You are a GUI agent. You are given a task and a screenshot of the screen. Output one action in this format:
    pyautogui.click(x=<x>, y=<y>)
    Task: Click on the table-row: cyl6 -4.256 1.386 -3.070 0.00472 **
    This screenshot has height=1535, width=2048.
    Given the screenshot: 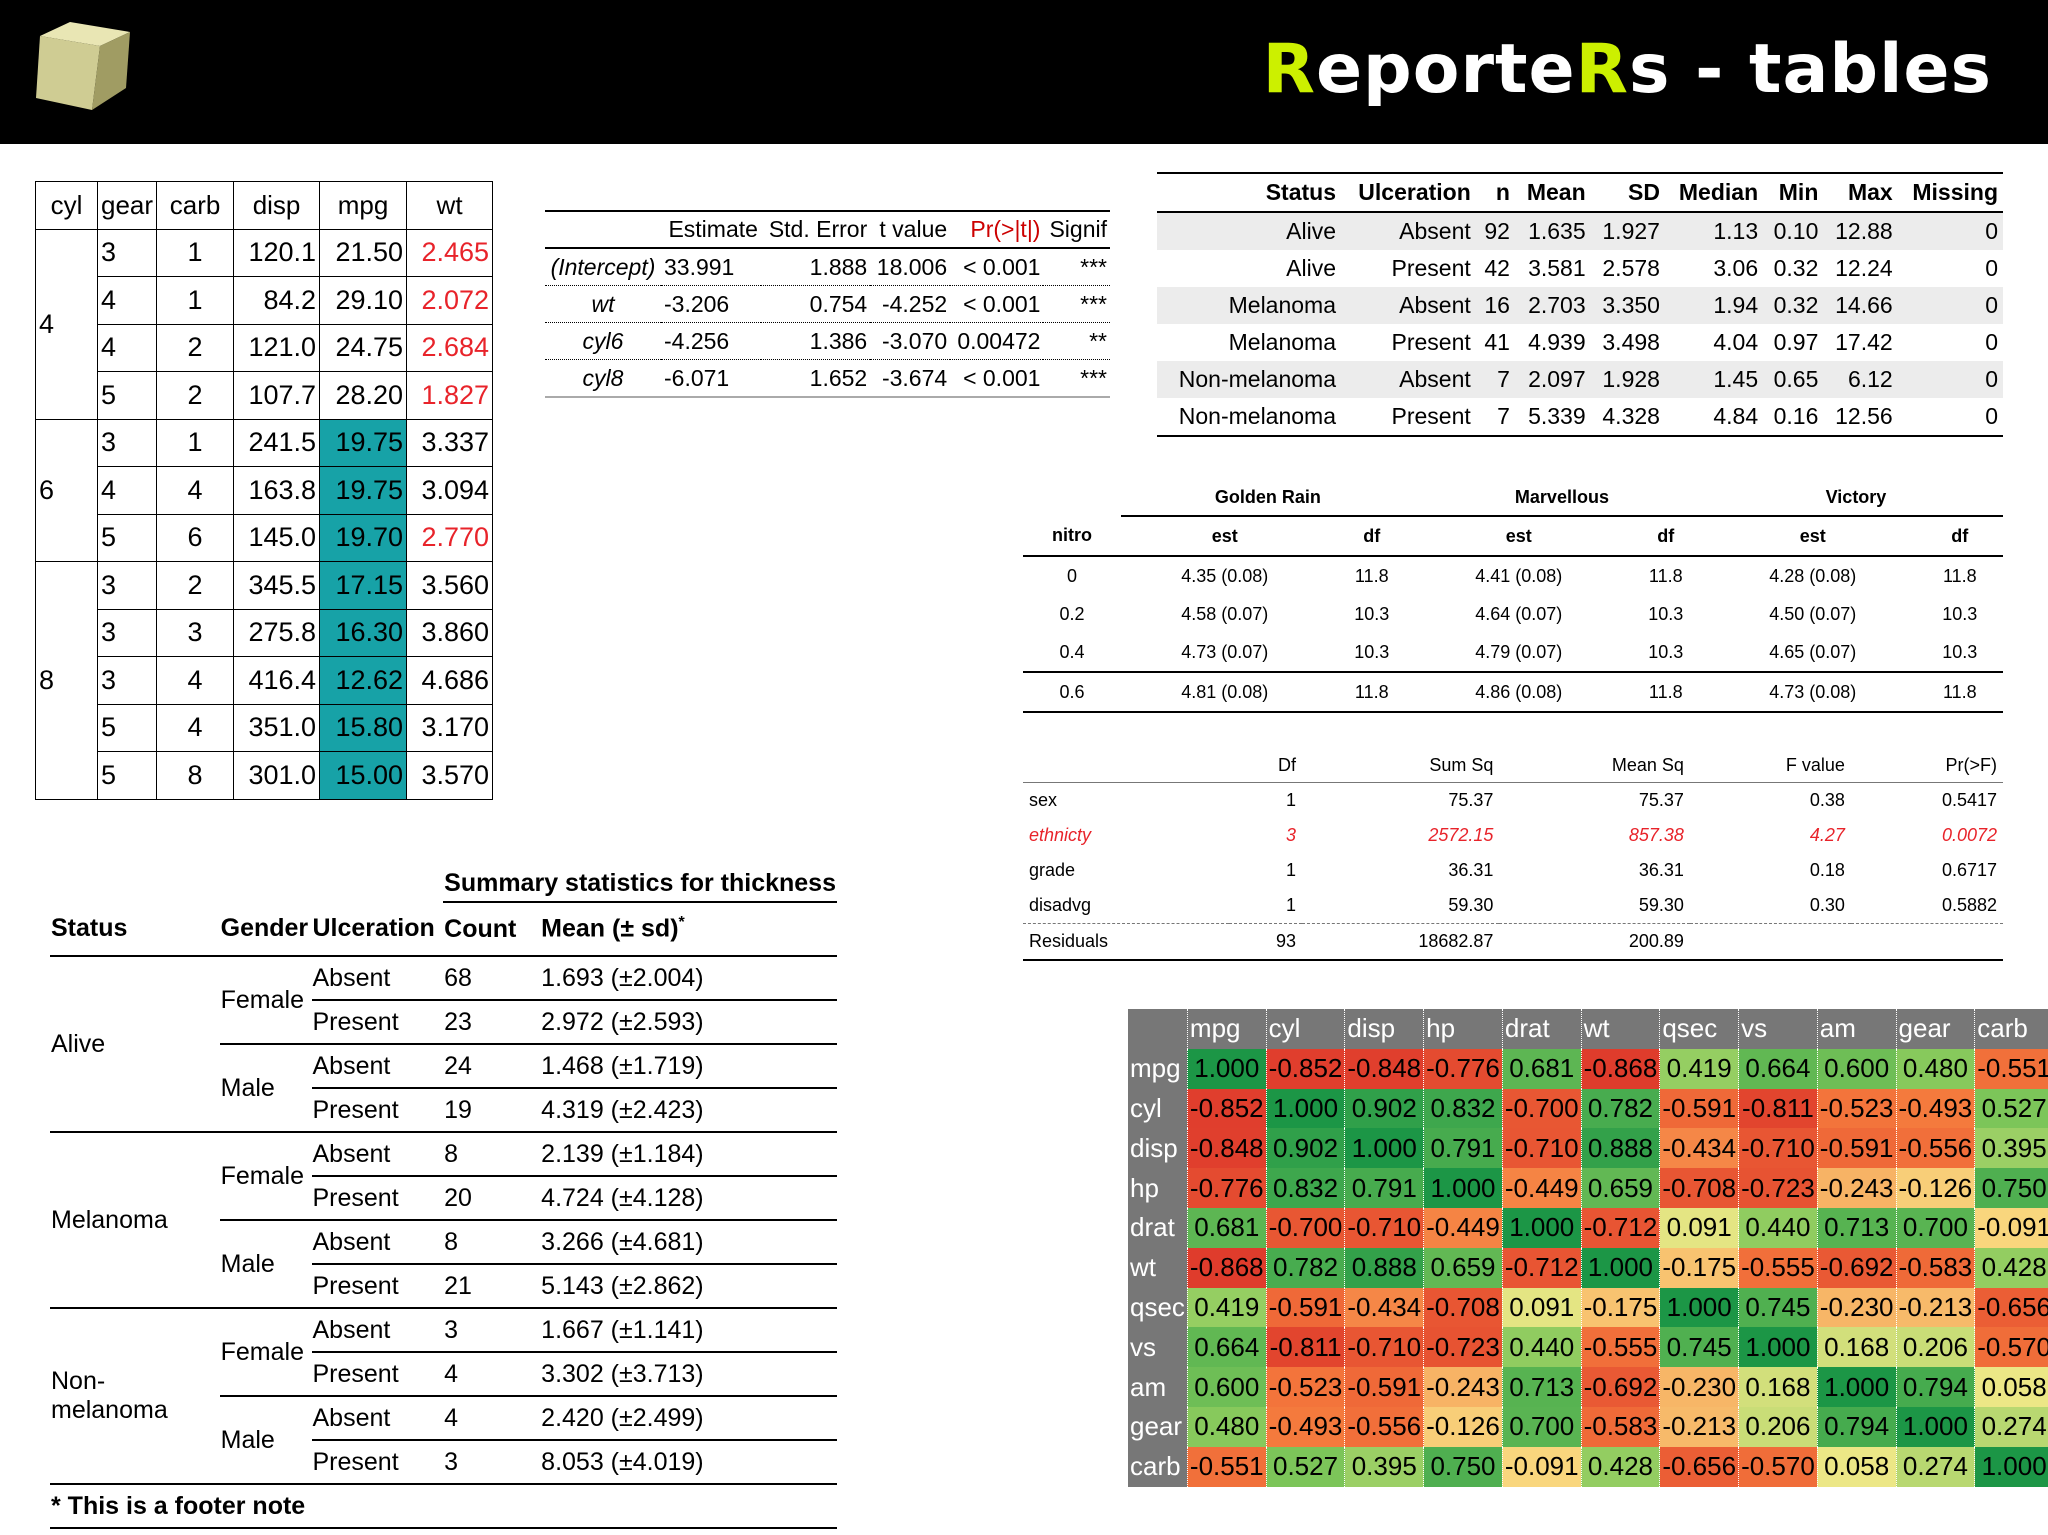 What is the action you would take?
    pyautogui.click(x=827, y=341)
    